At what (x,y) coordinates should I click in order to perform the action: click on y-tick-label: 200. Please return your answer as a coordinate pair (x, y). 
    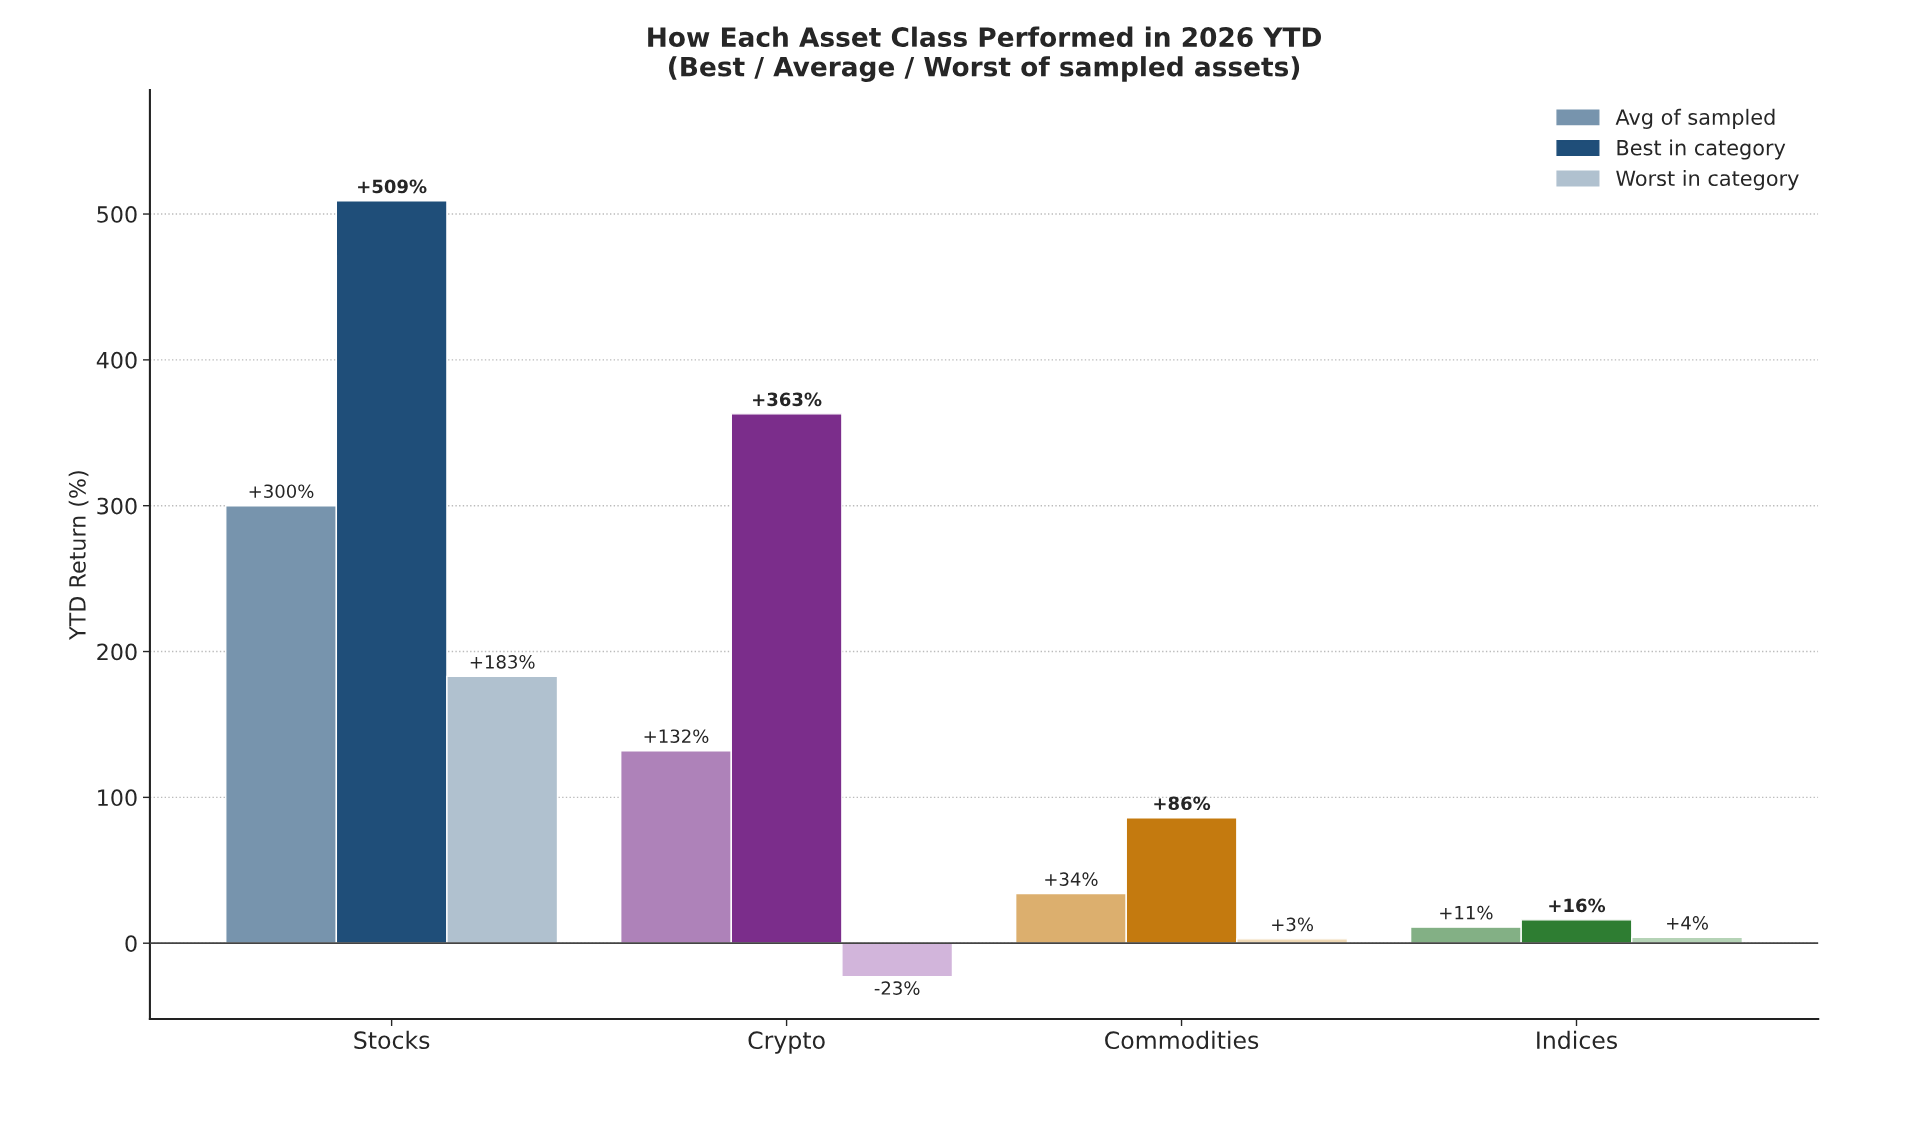
    Looking at the image, I should click on (117, 652).